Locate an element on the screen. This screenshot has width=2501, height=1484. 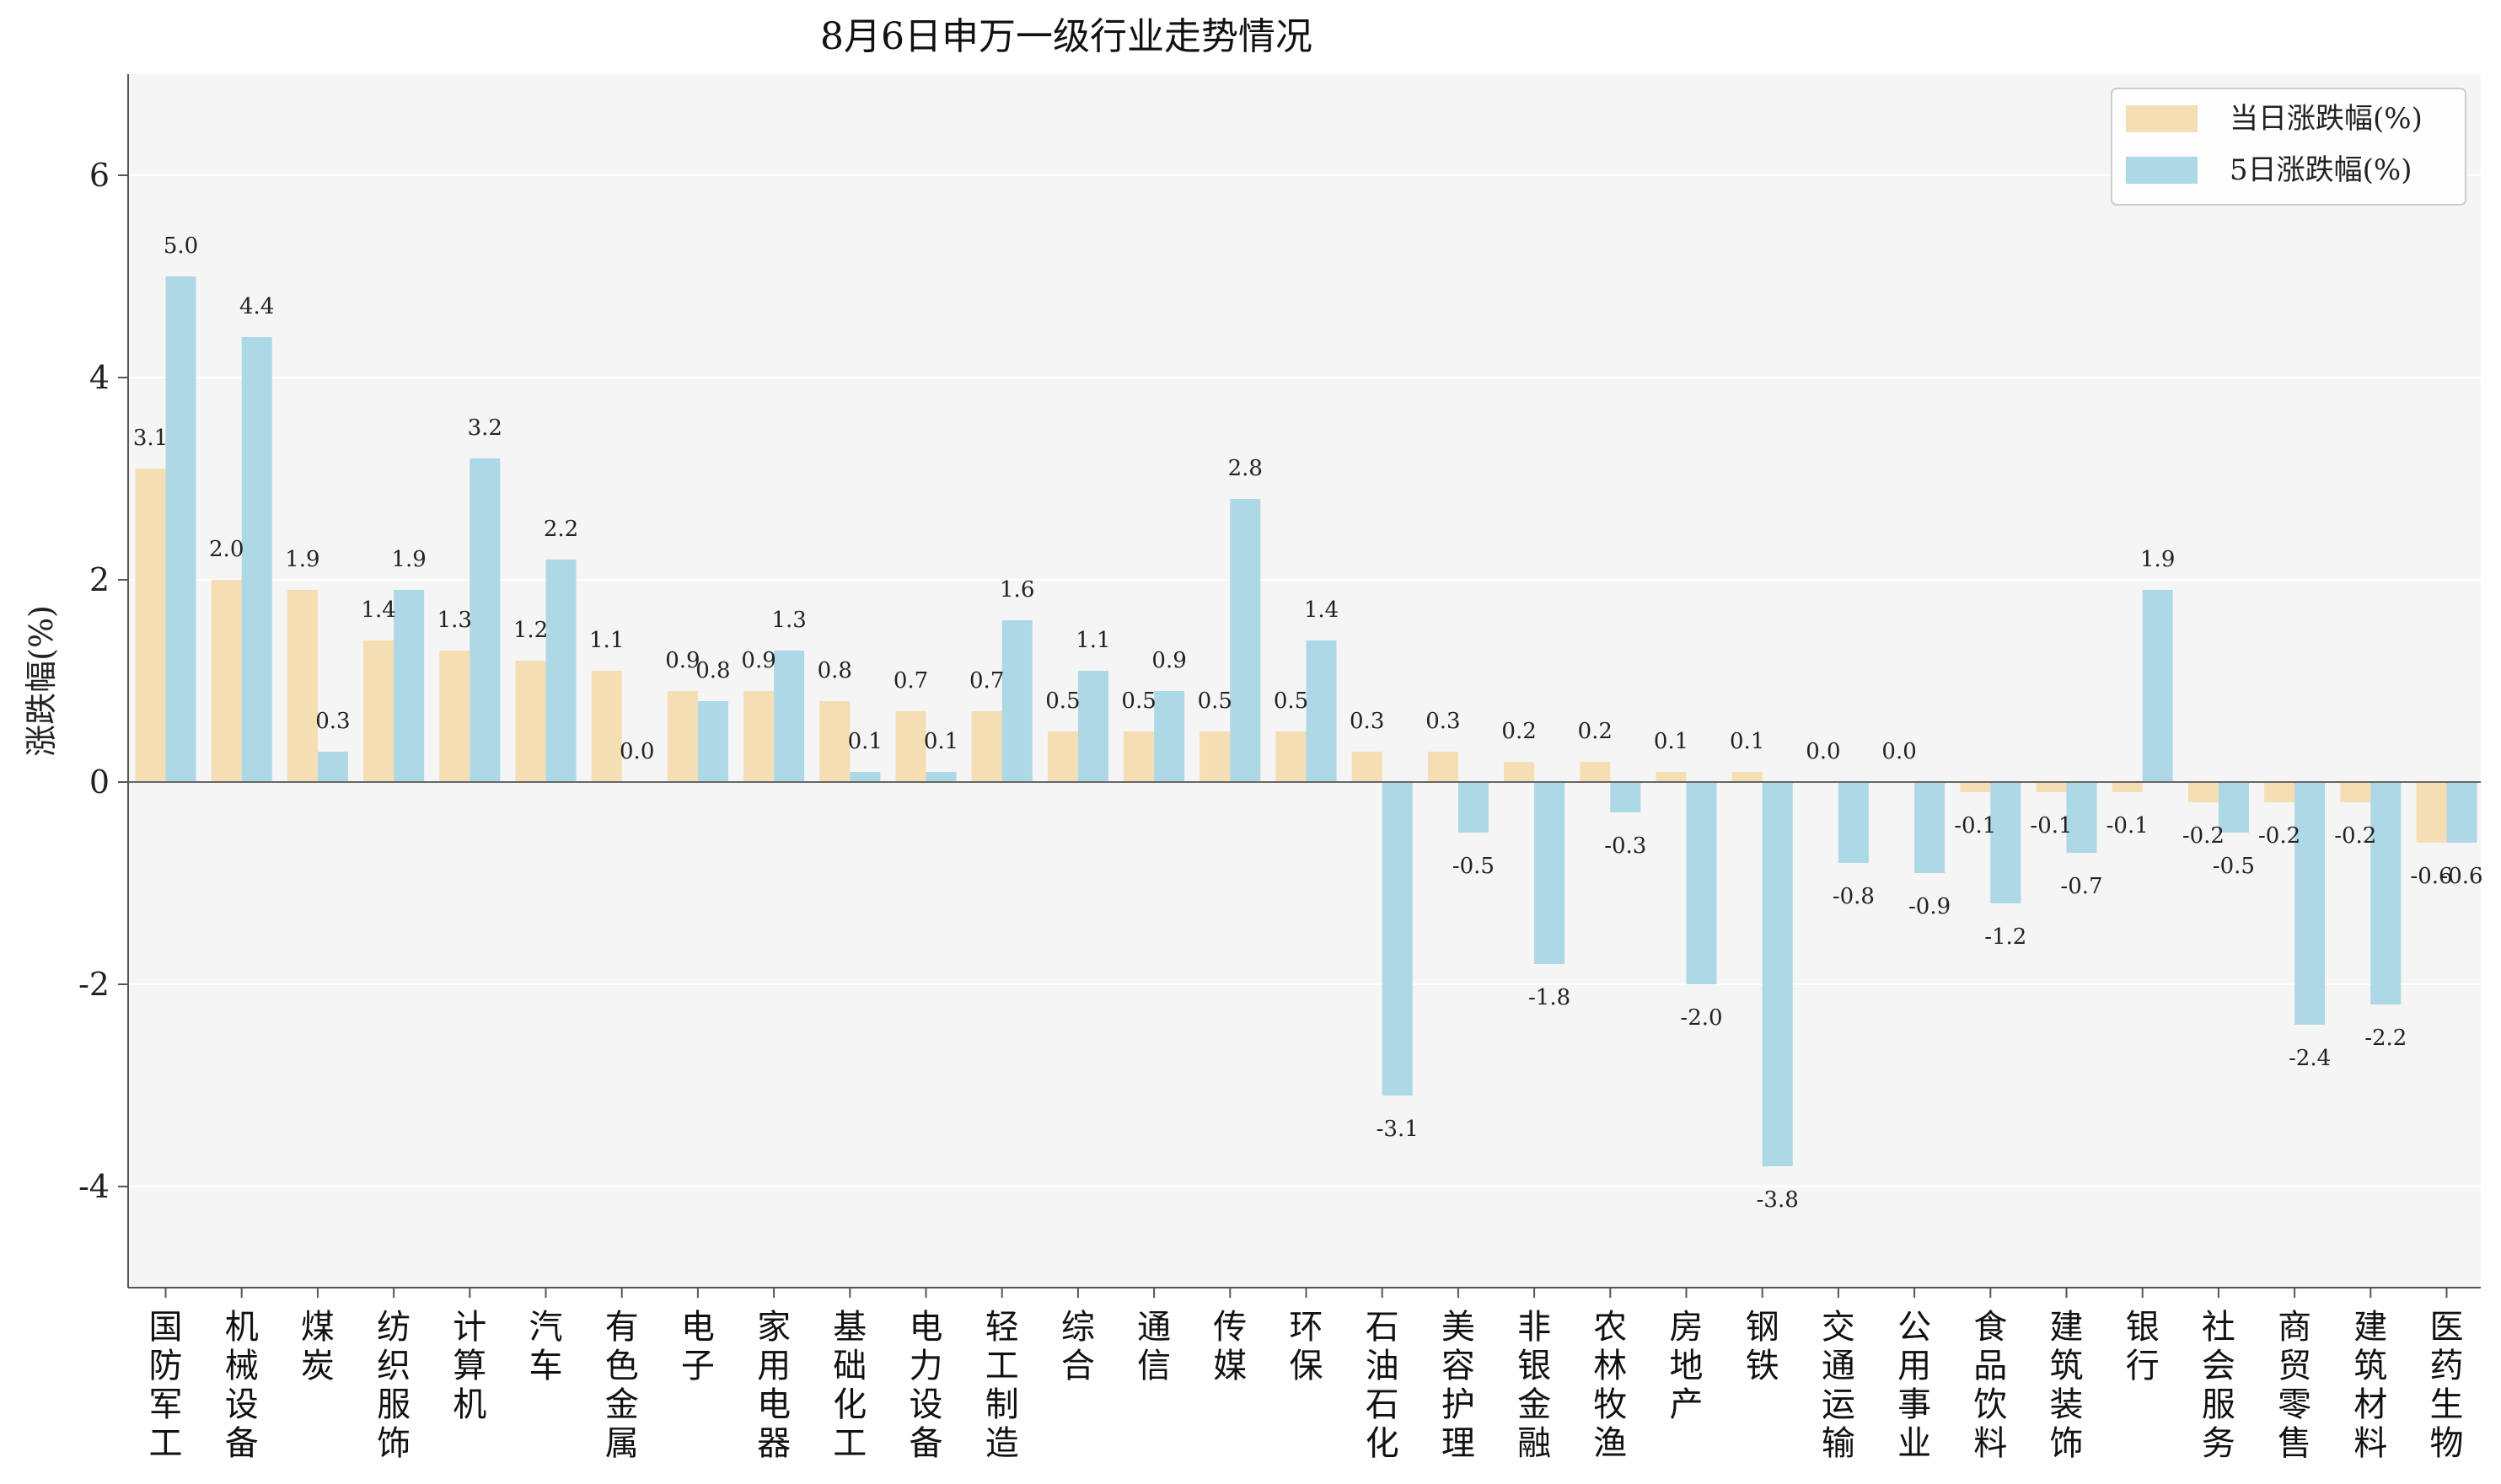
x-tick-label: 传媒 is located at coordinates (1230, 1346).